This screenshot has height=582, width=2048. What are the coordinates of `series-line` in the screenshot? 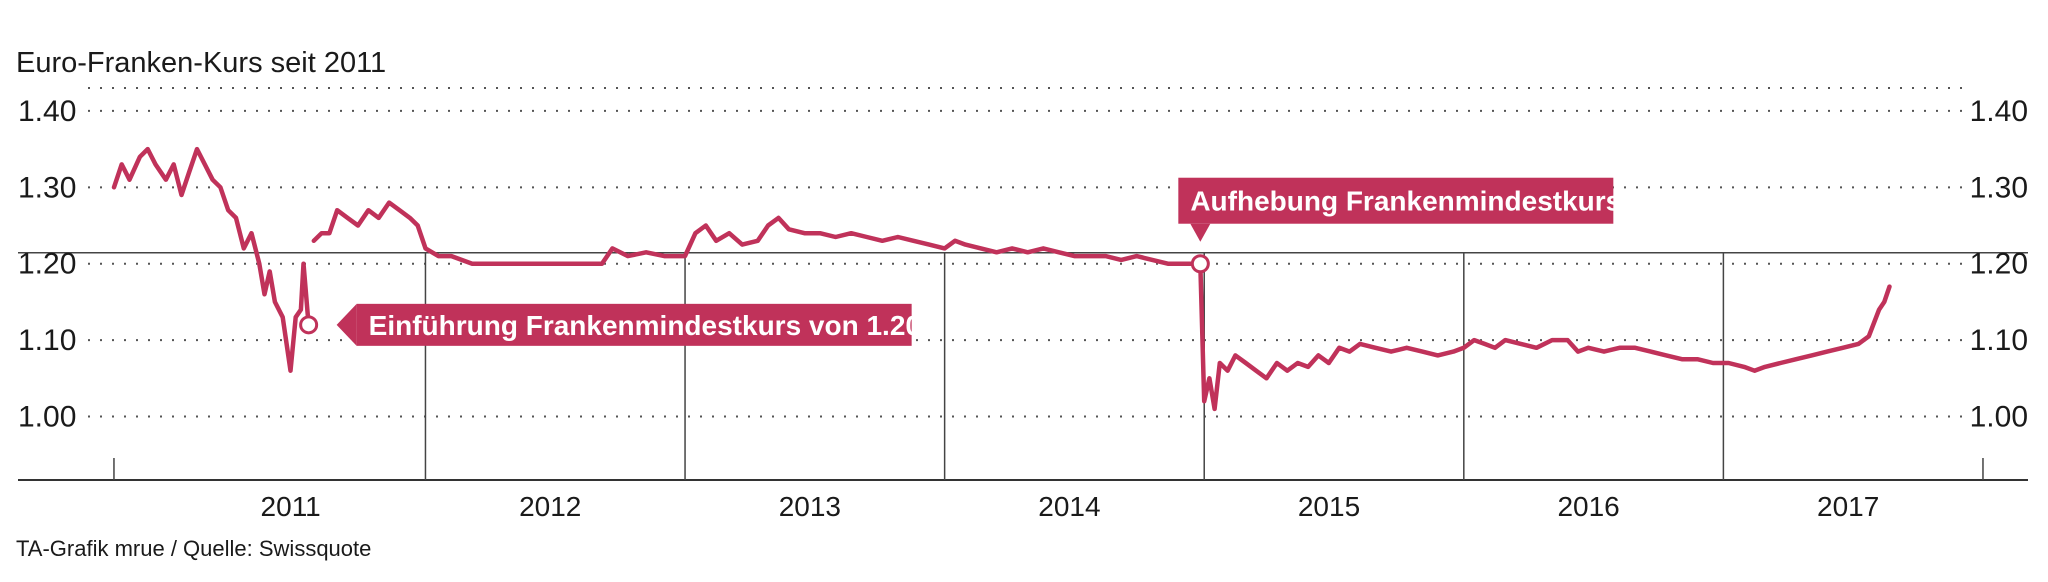 It's located at (211, 259).